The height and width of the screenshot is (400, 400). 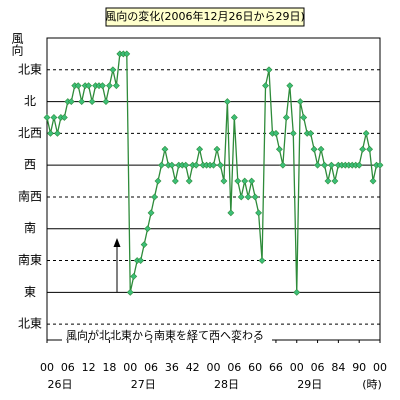 I want to click on annotation: 風向が北北東から南東を経て西へ変わる, so click(x=165, y=335).